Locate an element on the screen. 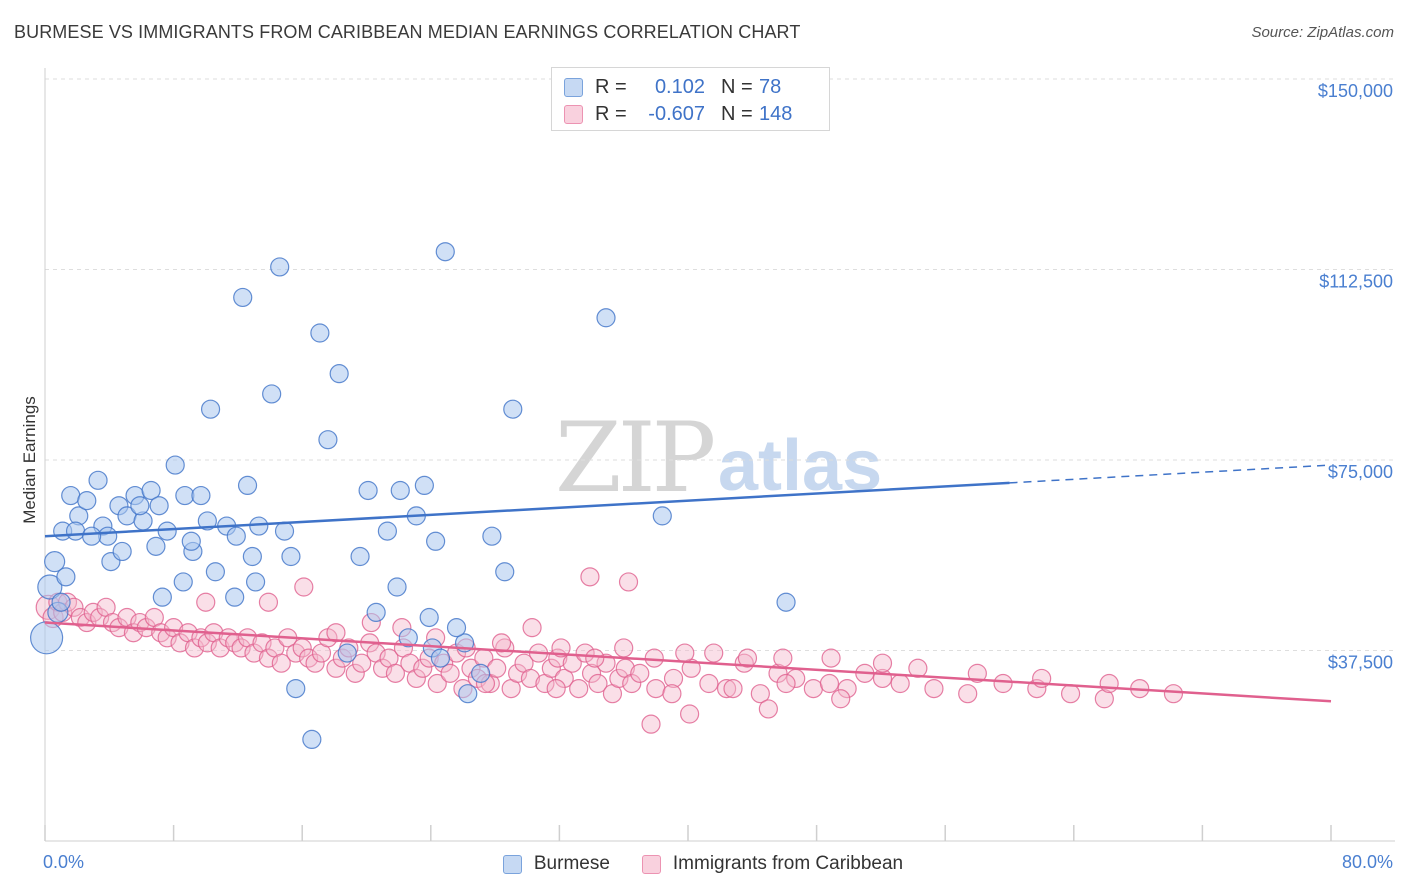 The width and height of the screenshot is (1406, 892). chart-source: Source: ZipAtlas.com is located at coordinates (1322, 32).